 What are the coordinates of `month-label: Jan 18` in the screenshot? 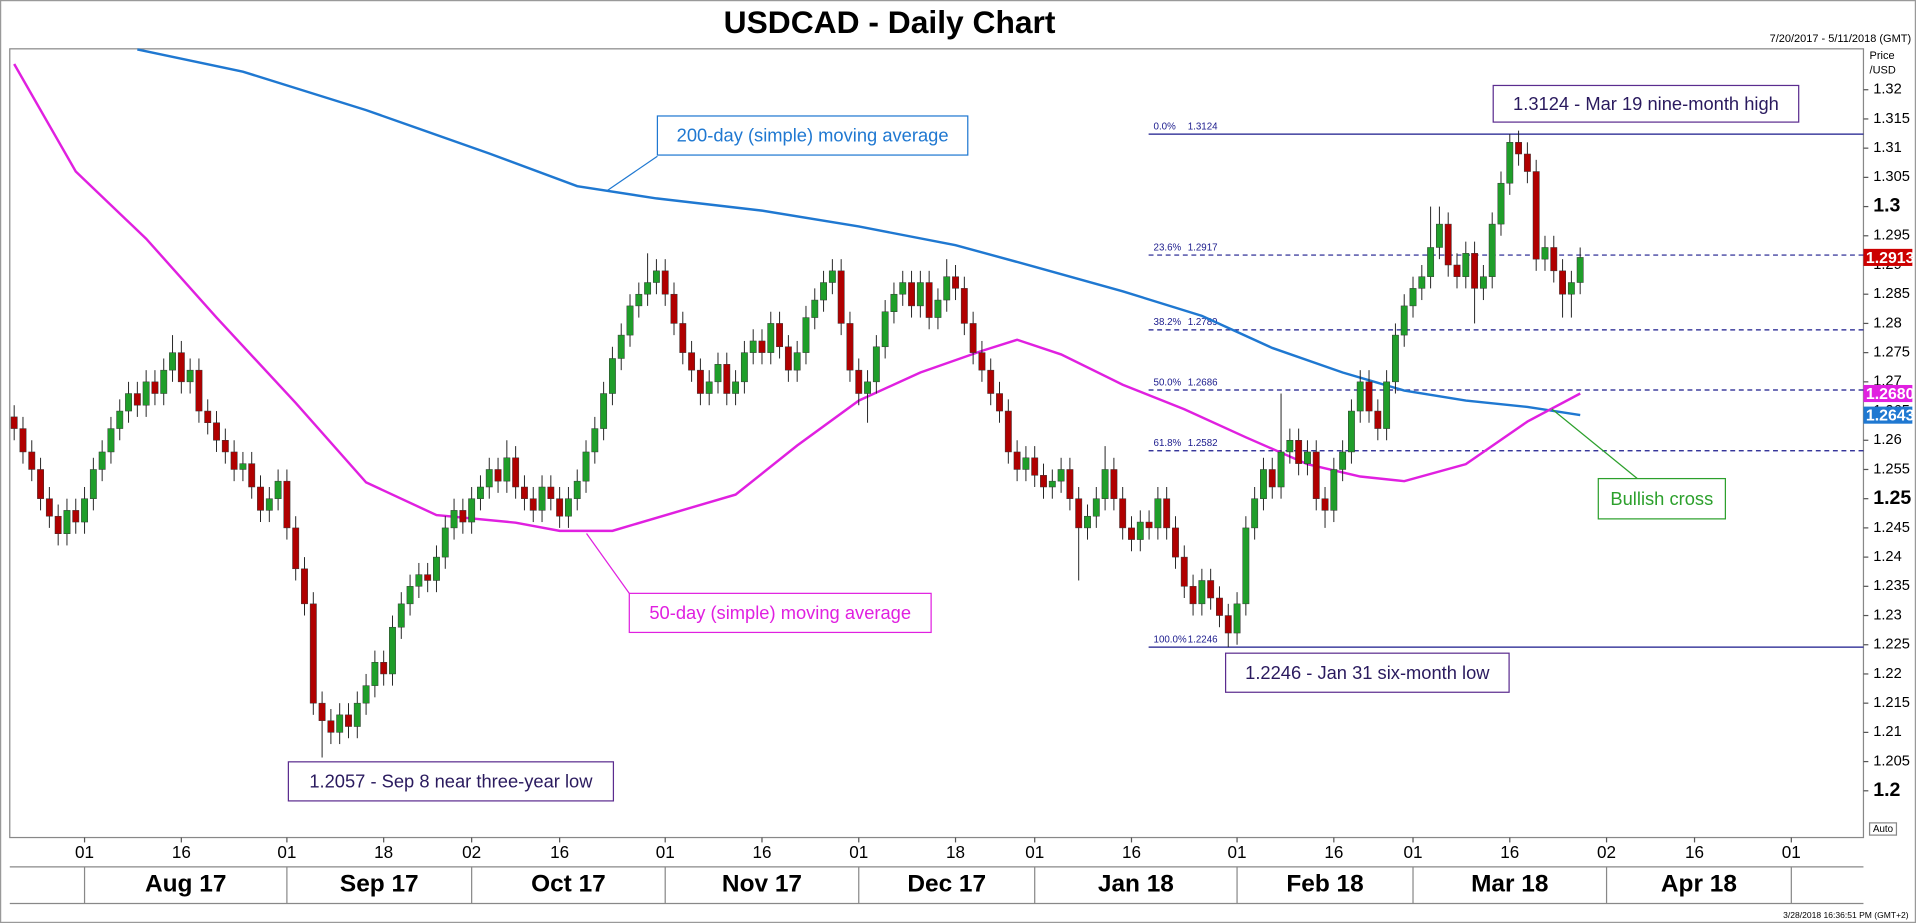 It's located at (1136, 884).